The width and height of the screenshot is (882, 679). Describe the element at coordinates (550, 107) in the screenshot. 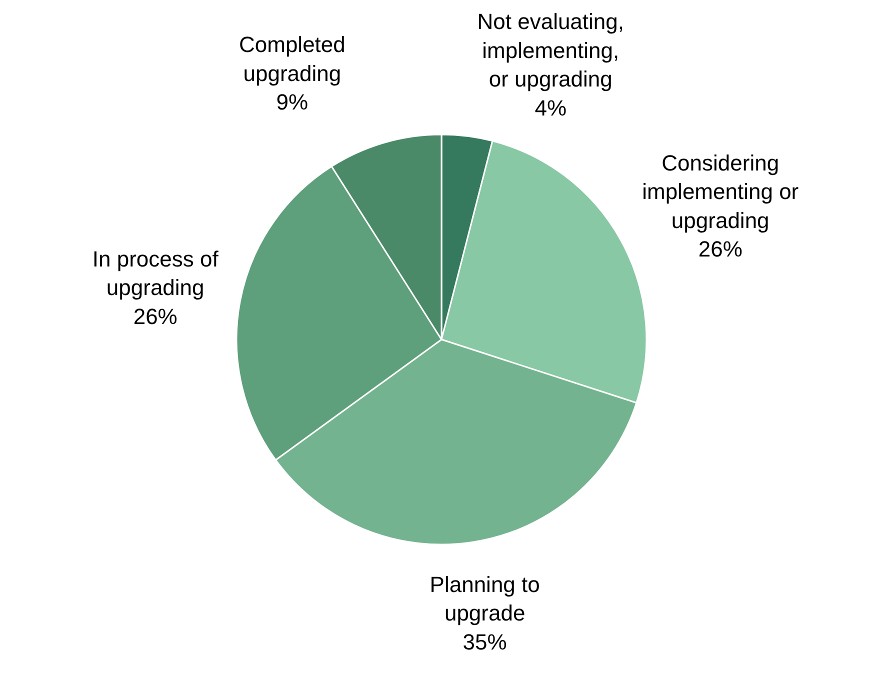

I see `data-label: 4%` at that location.